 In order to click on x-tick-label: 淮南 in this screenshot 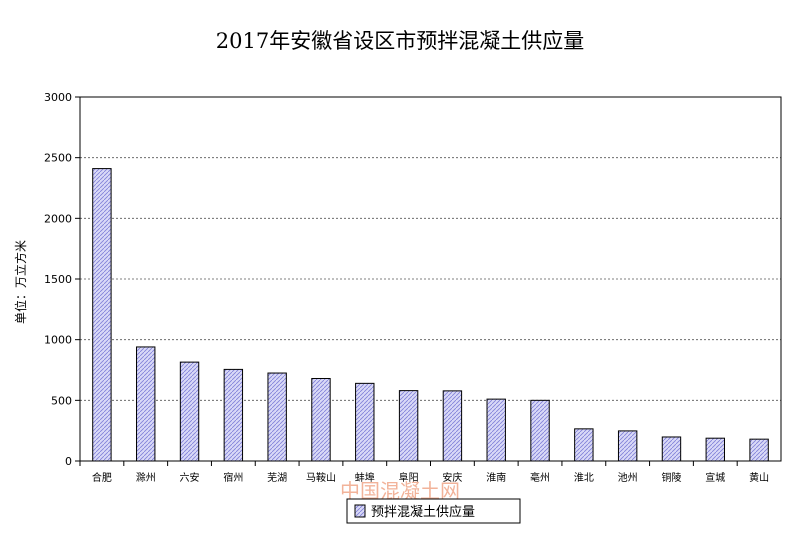, I will do `click(496, 477)`.